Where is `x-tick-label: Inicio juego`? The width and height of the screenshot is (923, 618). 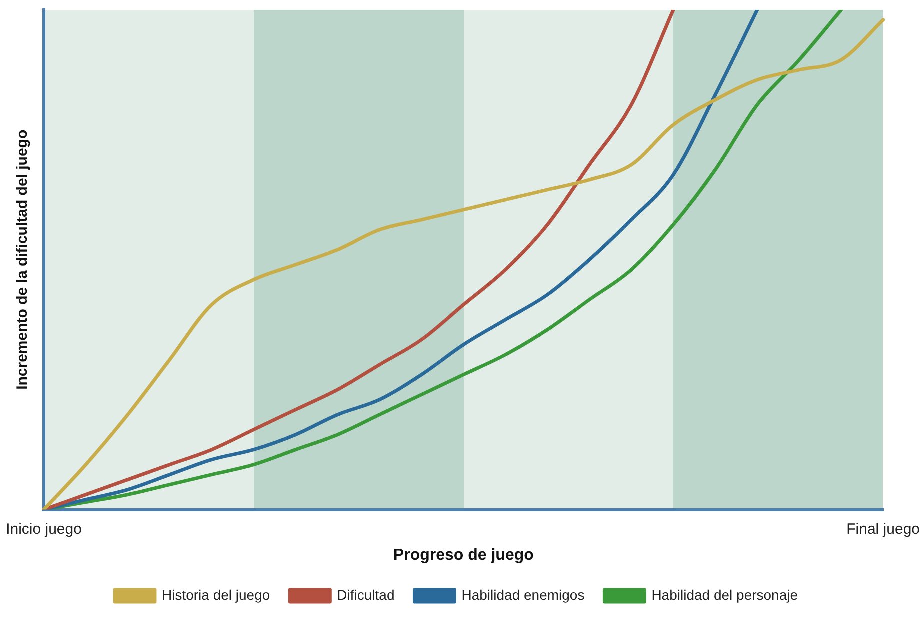
x-tick-label: Inicio juego is located at coordinates (44, 529).